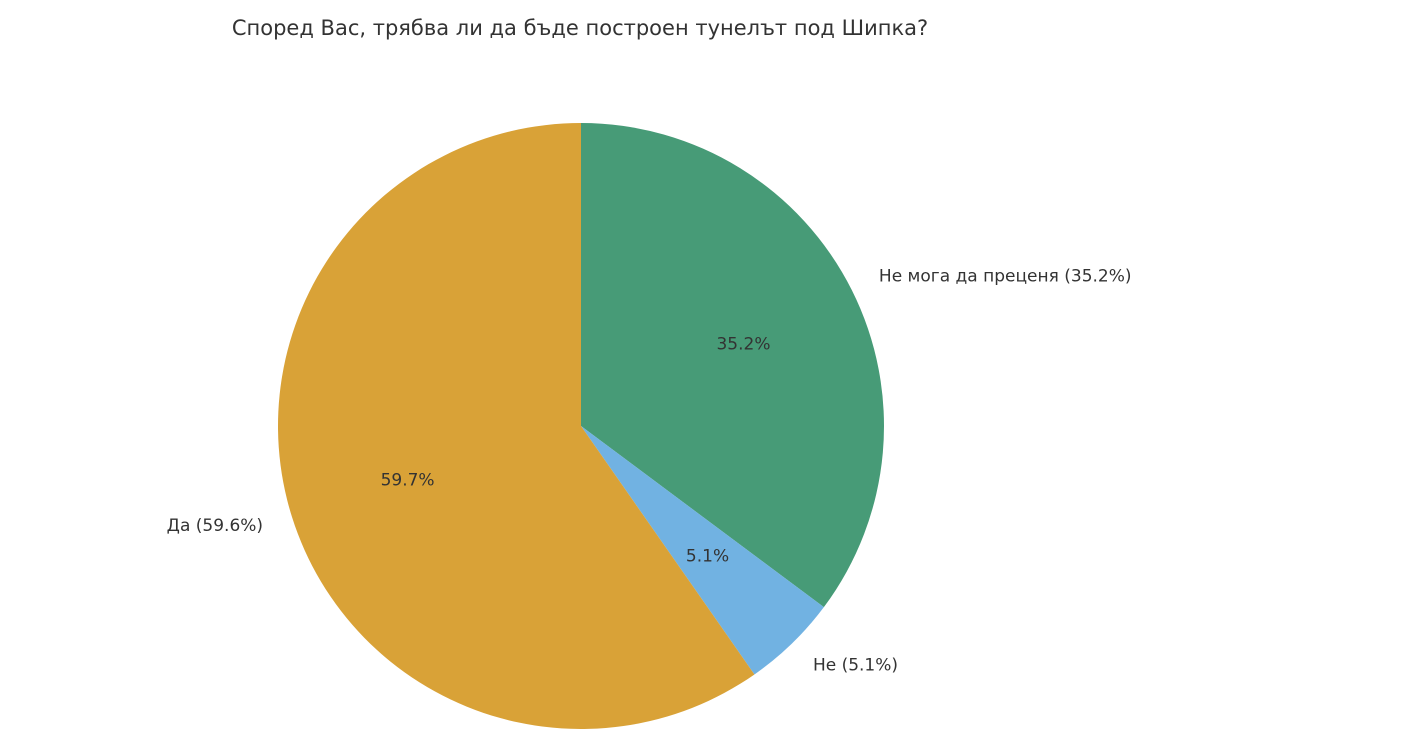  I want to click on slice-category-label: Да (59.6%), so click(215, 526).